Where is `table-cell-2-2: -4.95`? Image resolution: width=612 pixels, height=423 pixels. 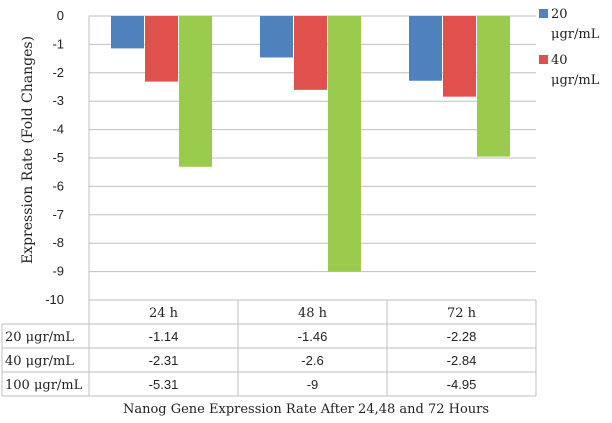 table-cell-2-2: -4.95 is located at coordinates (462, 384).